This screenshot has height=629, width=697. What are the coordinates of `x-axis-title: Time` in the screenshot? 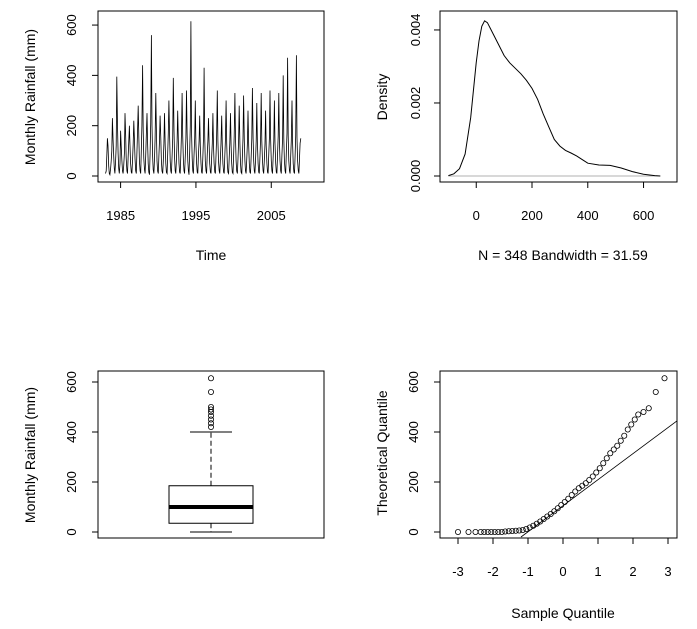 It's located at (211, 255).